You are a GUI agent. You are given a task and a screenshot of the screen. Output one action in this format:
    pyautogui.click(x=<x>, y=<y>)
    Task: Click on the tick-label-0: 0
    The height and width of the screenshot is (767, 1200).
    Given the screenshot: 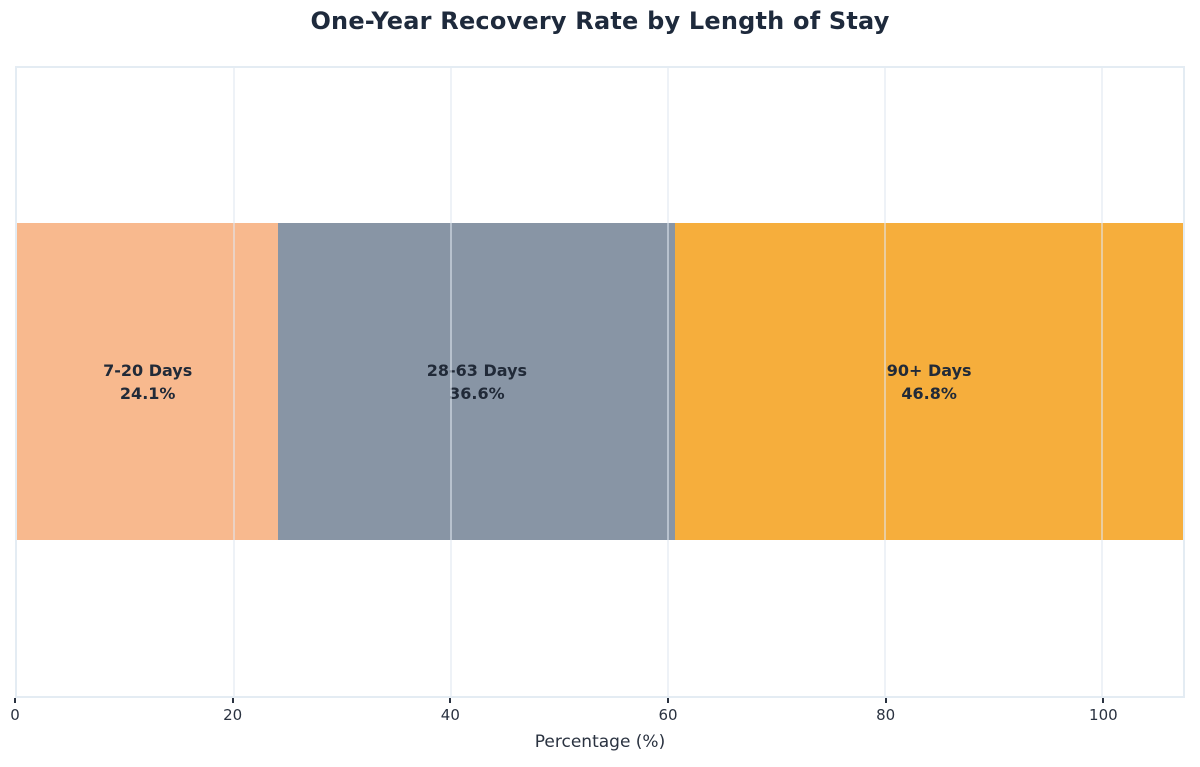 What is the action you would take?
    pyautogui.click(x=15, y=715)
    